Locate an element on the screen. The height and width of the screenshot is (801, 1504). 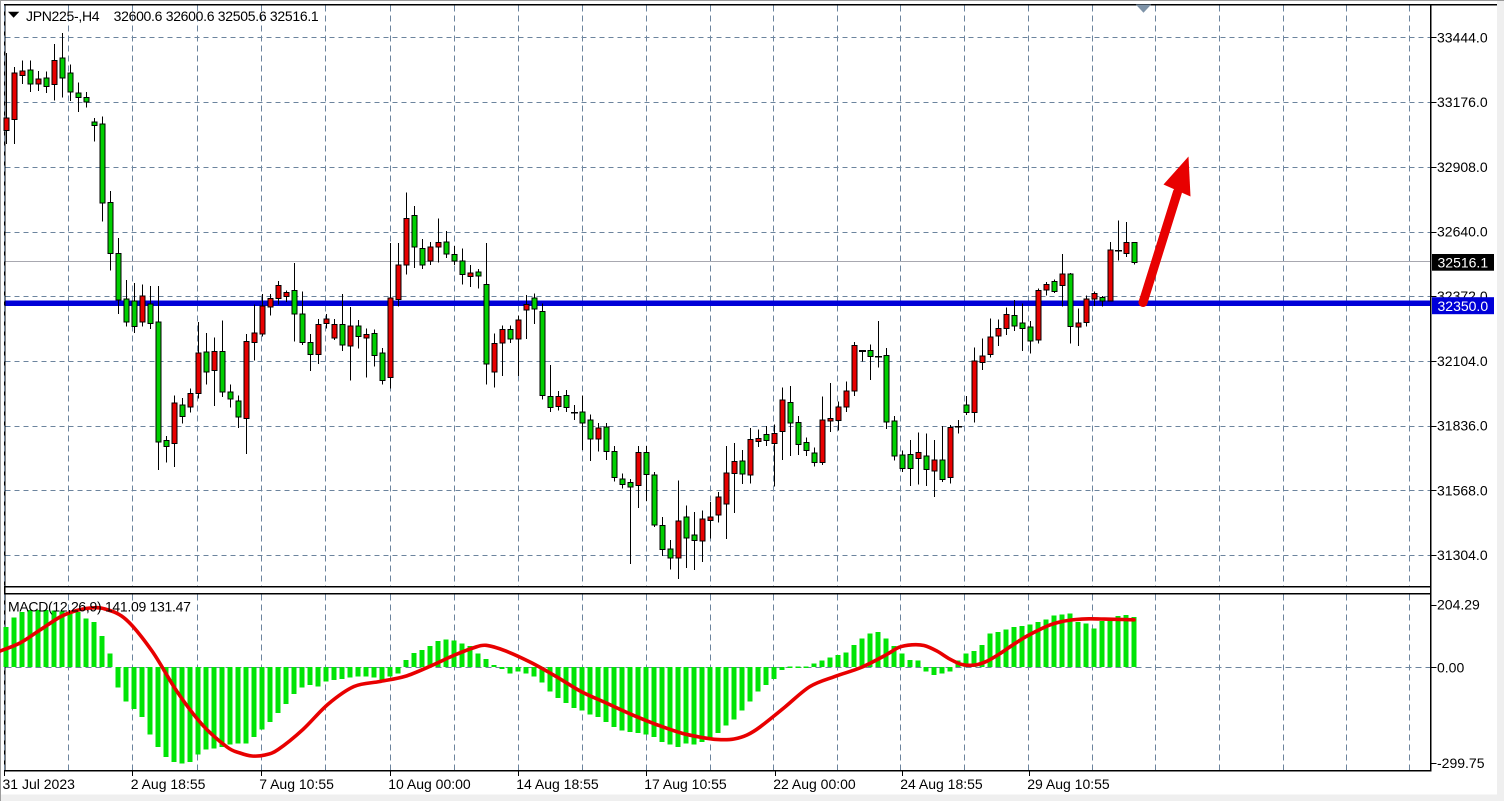
svg-text: 17 Aug 10:55 is located at coordinates (685, 784).